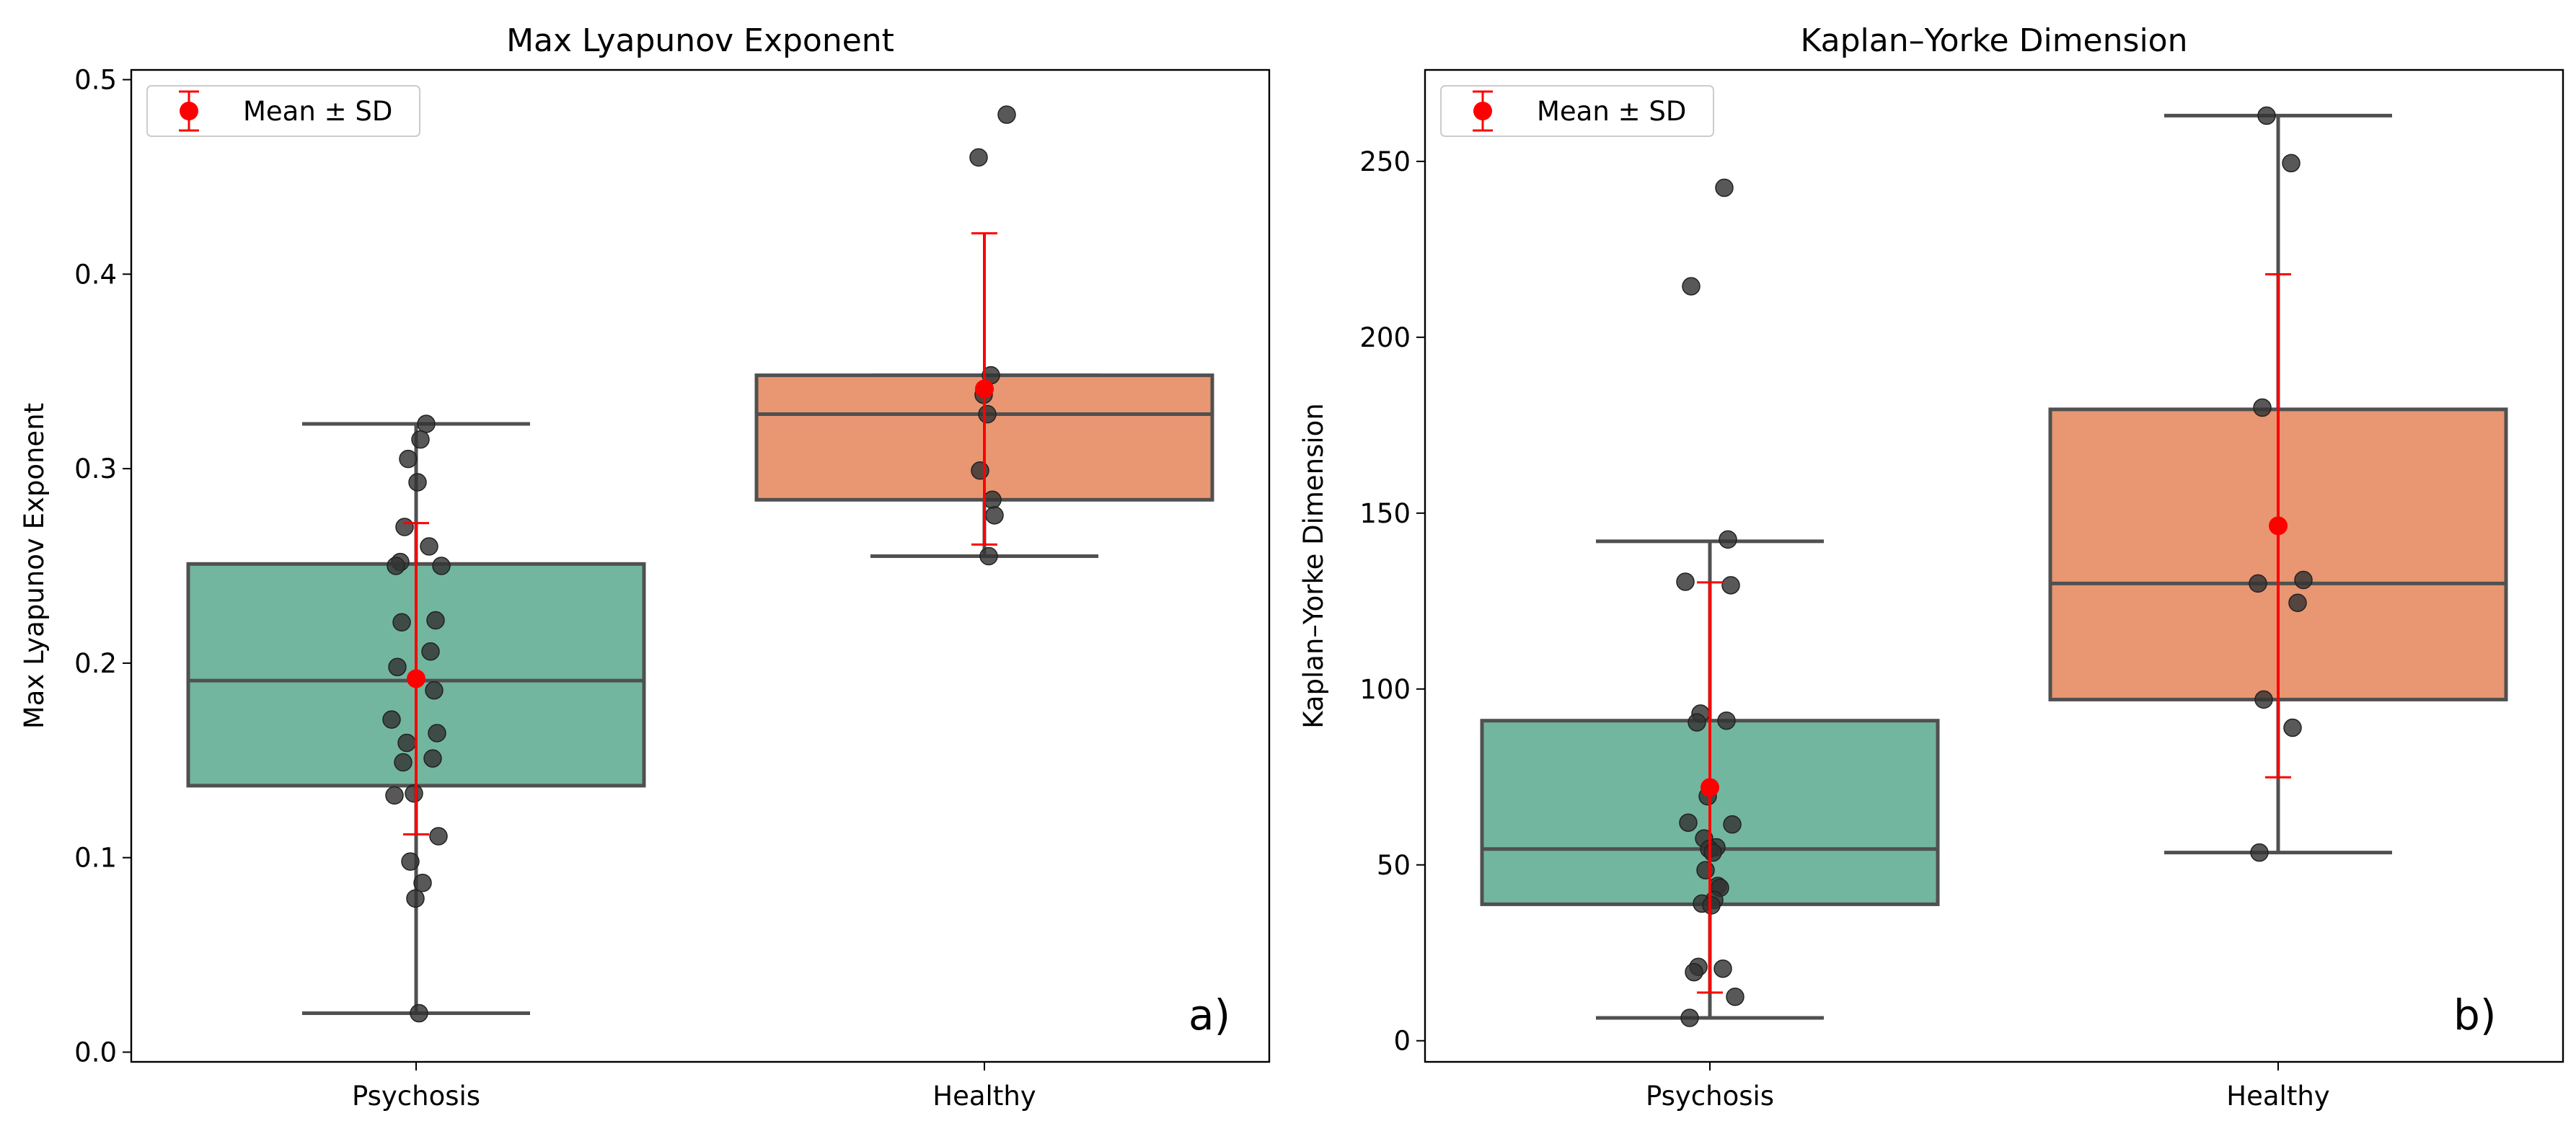 This screenshot has height=1139, width=2576. What do you see at coordinates (2474, 1015) in the screenshot?
I see `panel-label: b)` at bounding box center [2474, 1015].